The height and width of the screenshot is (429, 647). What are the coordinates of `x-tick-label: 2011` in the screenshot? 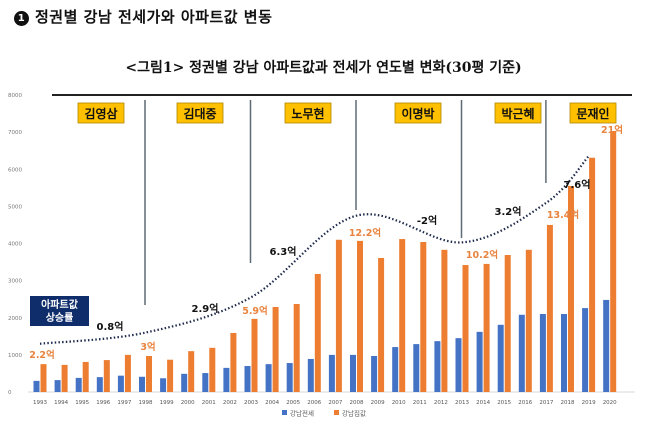 It's located at (420, 403).